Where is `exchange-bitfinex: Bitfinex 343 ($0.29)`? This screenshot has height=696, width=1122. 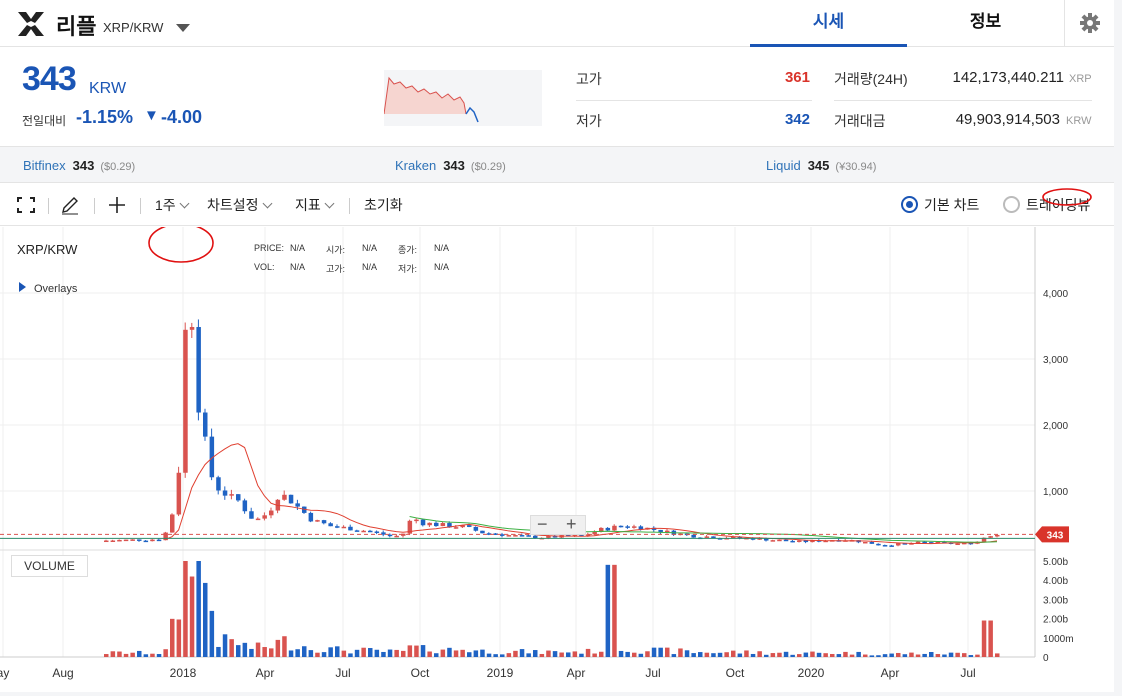 exchange-bitfinex: Bitfinex 343 ($0.29) is located at coordinates (79, 165).